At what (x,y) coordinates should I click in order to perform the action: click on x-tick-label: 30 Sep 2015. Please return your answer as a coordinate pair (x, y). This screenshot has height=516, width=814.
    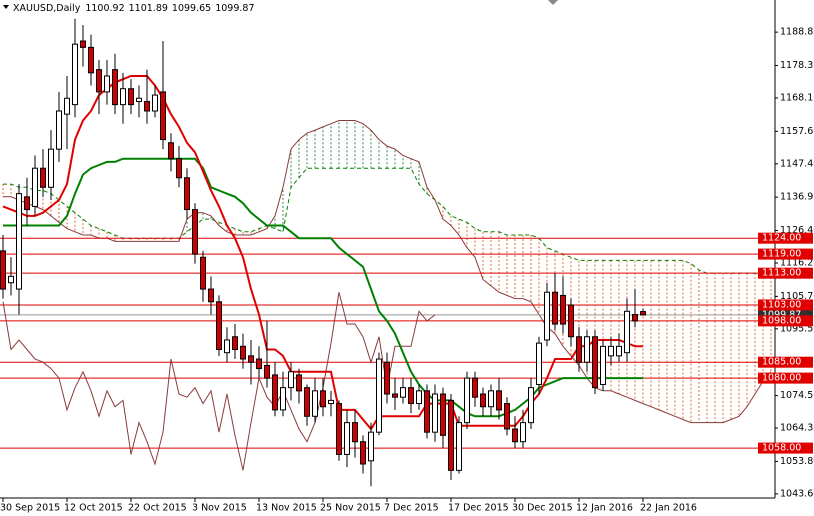
    Looking at the image, I should click on (30, 508).